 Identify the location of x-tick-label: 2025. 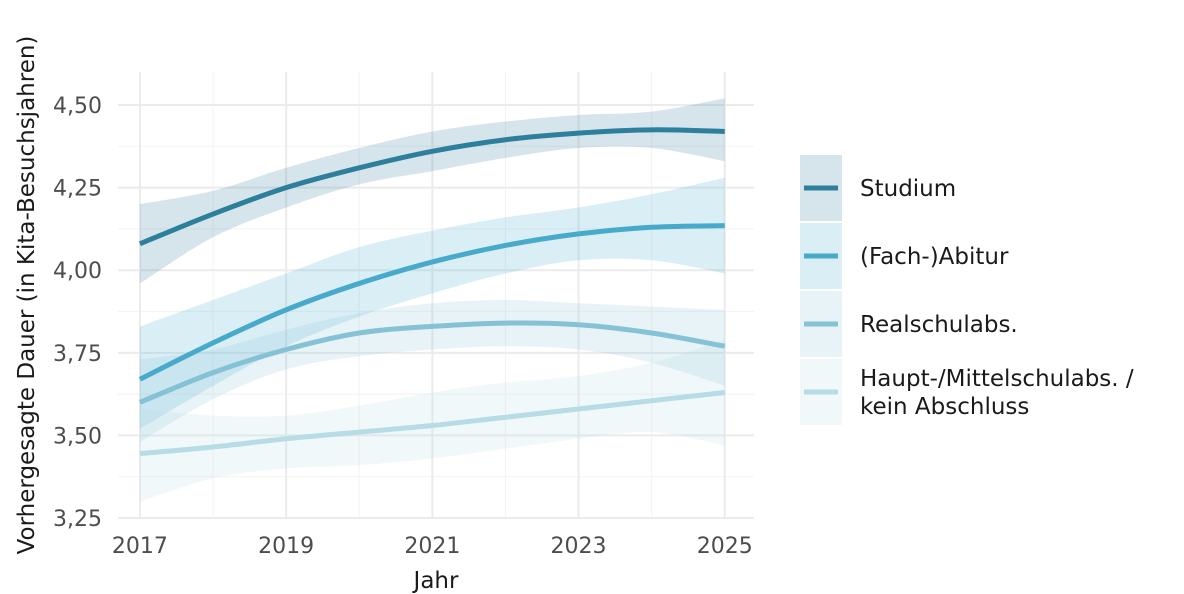
(725, 546).